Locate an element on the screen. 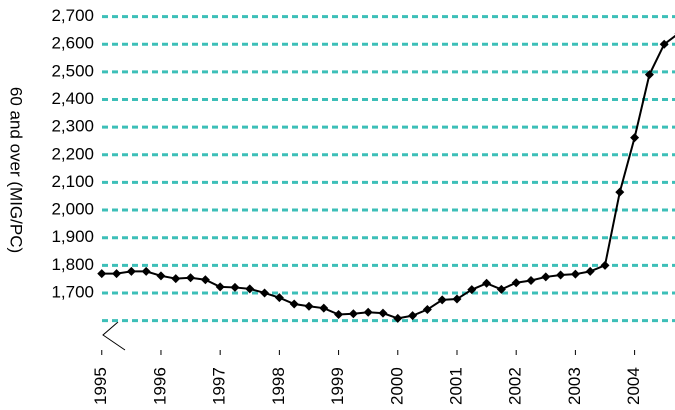 The image size is (675, 410). y-tick-label: 2,400 is located at coordinates (72, 98).